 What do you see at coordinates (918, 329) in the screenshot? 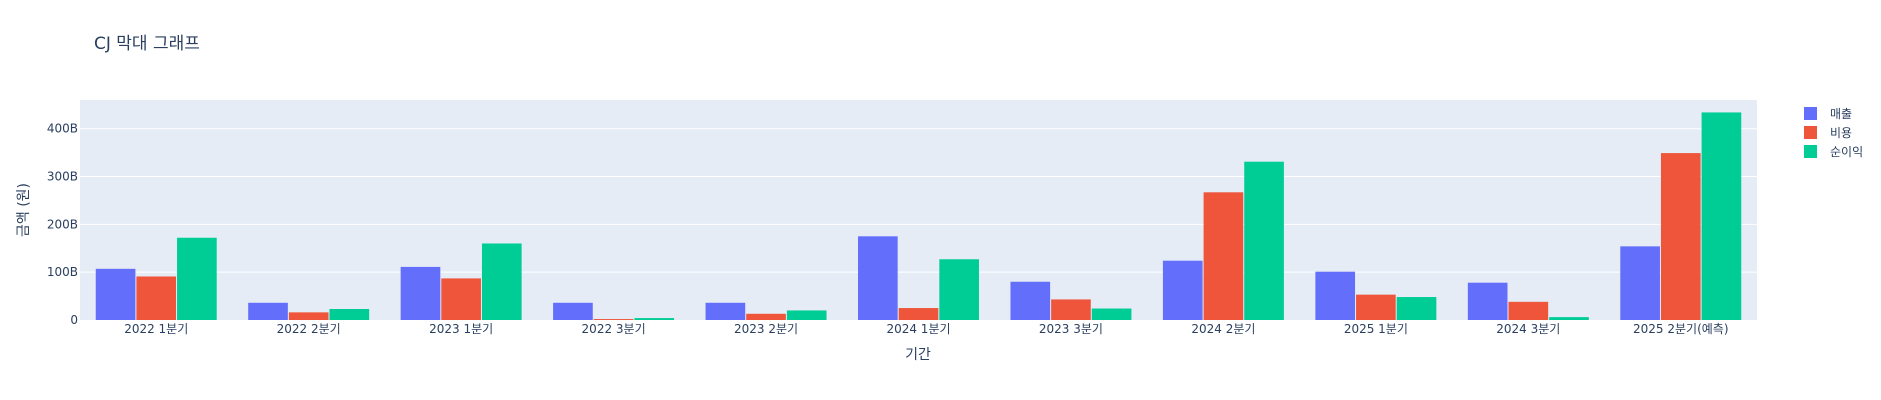
I see `x-tick-label: 2024 1분기` at bounding box center [918, 329].